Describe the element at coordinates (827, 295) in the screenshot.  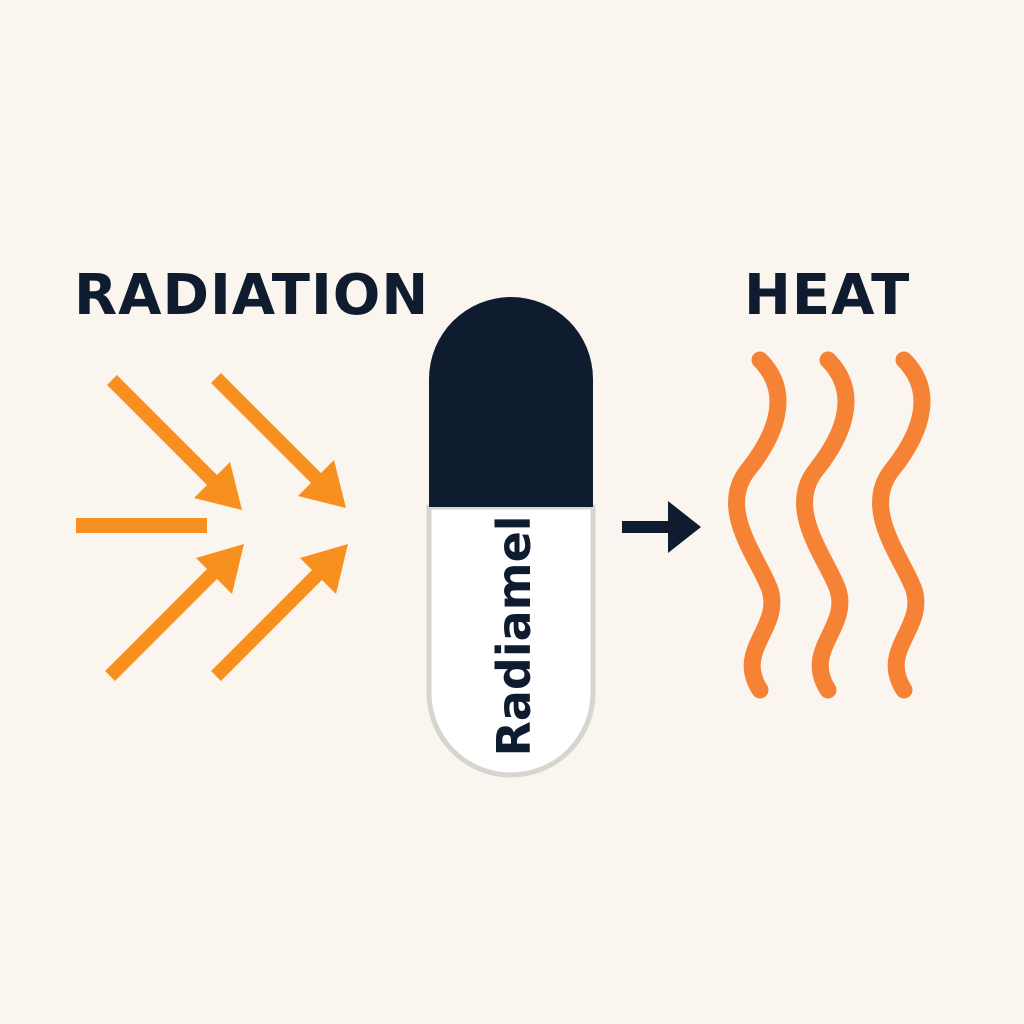
I see `heat-label: HEAT` at that location.